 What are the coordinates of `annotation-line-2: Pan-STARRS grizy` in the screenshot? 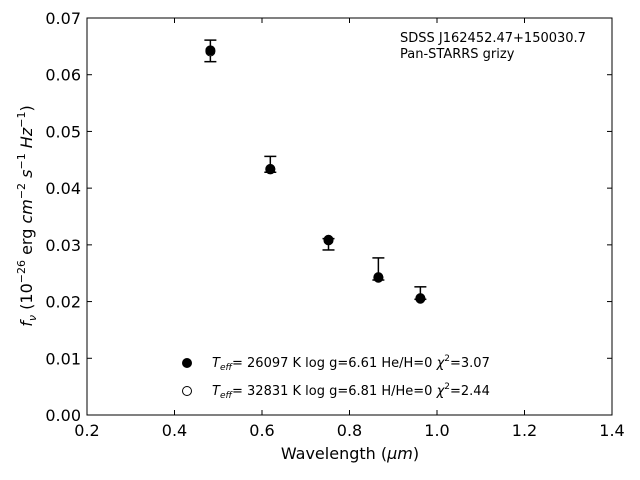 It's located at (457, 54).